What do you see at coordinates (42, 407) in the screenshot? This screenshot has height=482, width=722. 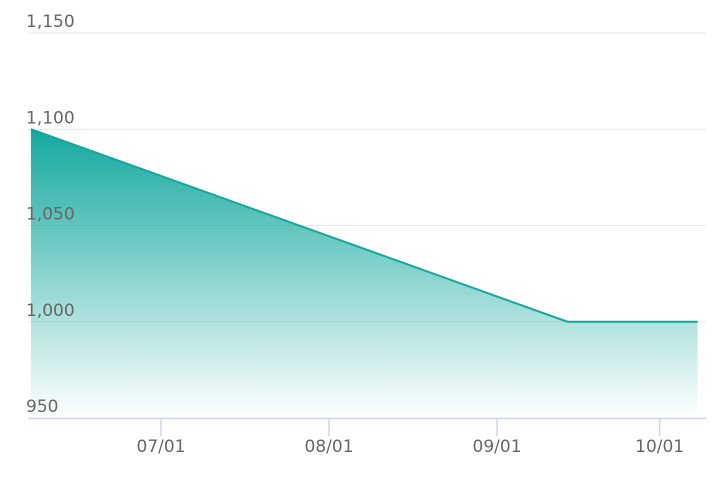 I see `y-tick-label: 950` at bounding box center [42, 407].